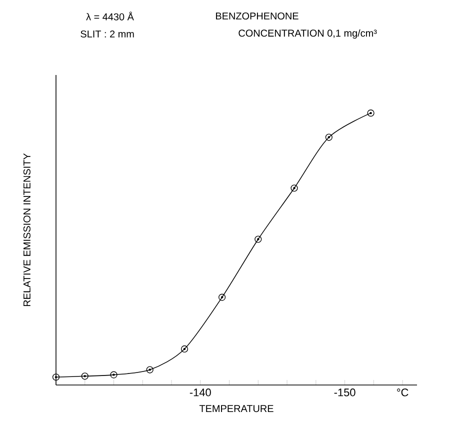 Image resolution: width=452 pixels, height=433 pixels. I want to click on x-tick-label: -150, so click(345, 392).